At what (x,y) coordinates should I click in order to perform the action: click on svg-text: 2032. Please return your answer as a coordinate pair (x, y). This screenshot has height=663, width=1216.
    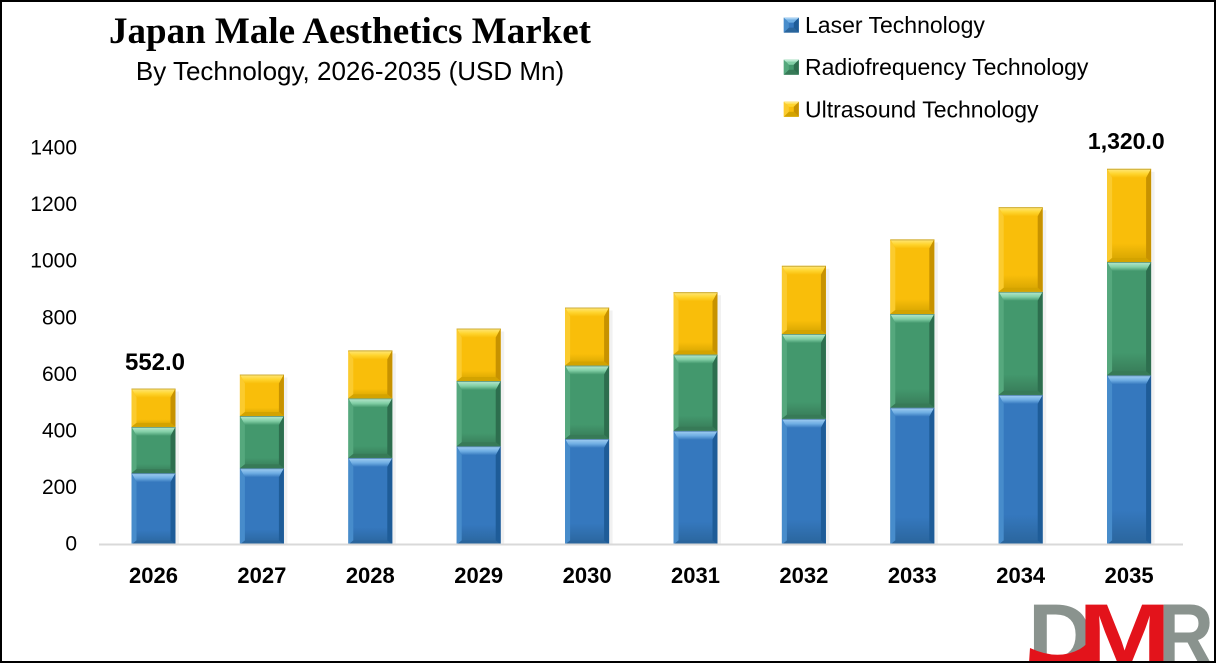
    Looking at the image, I should click on (803, 575).